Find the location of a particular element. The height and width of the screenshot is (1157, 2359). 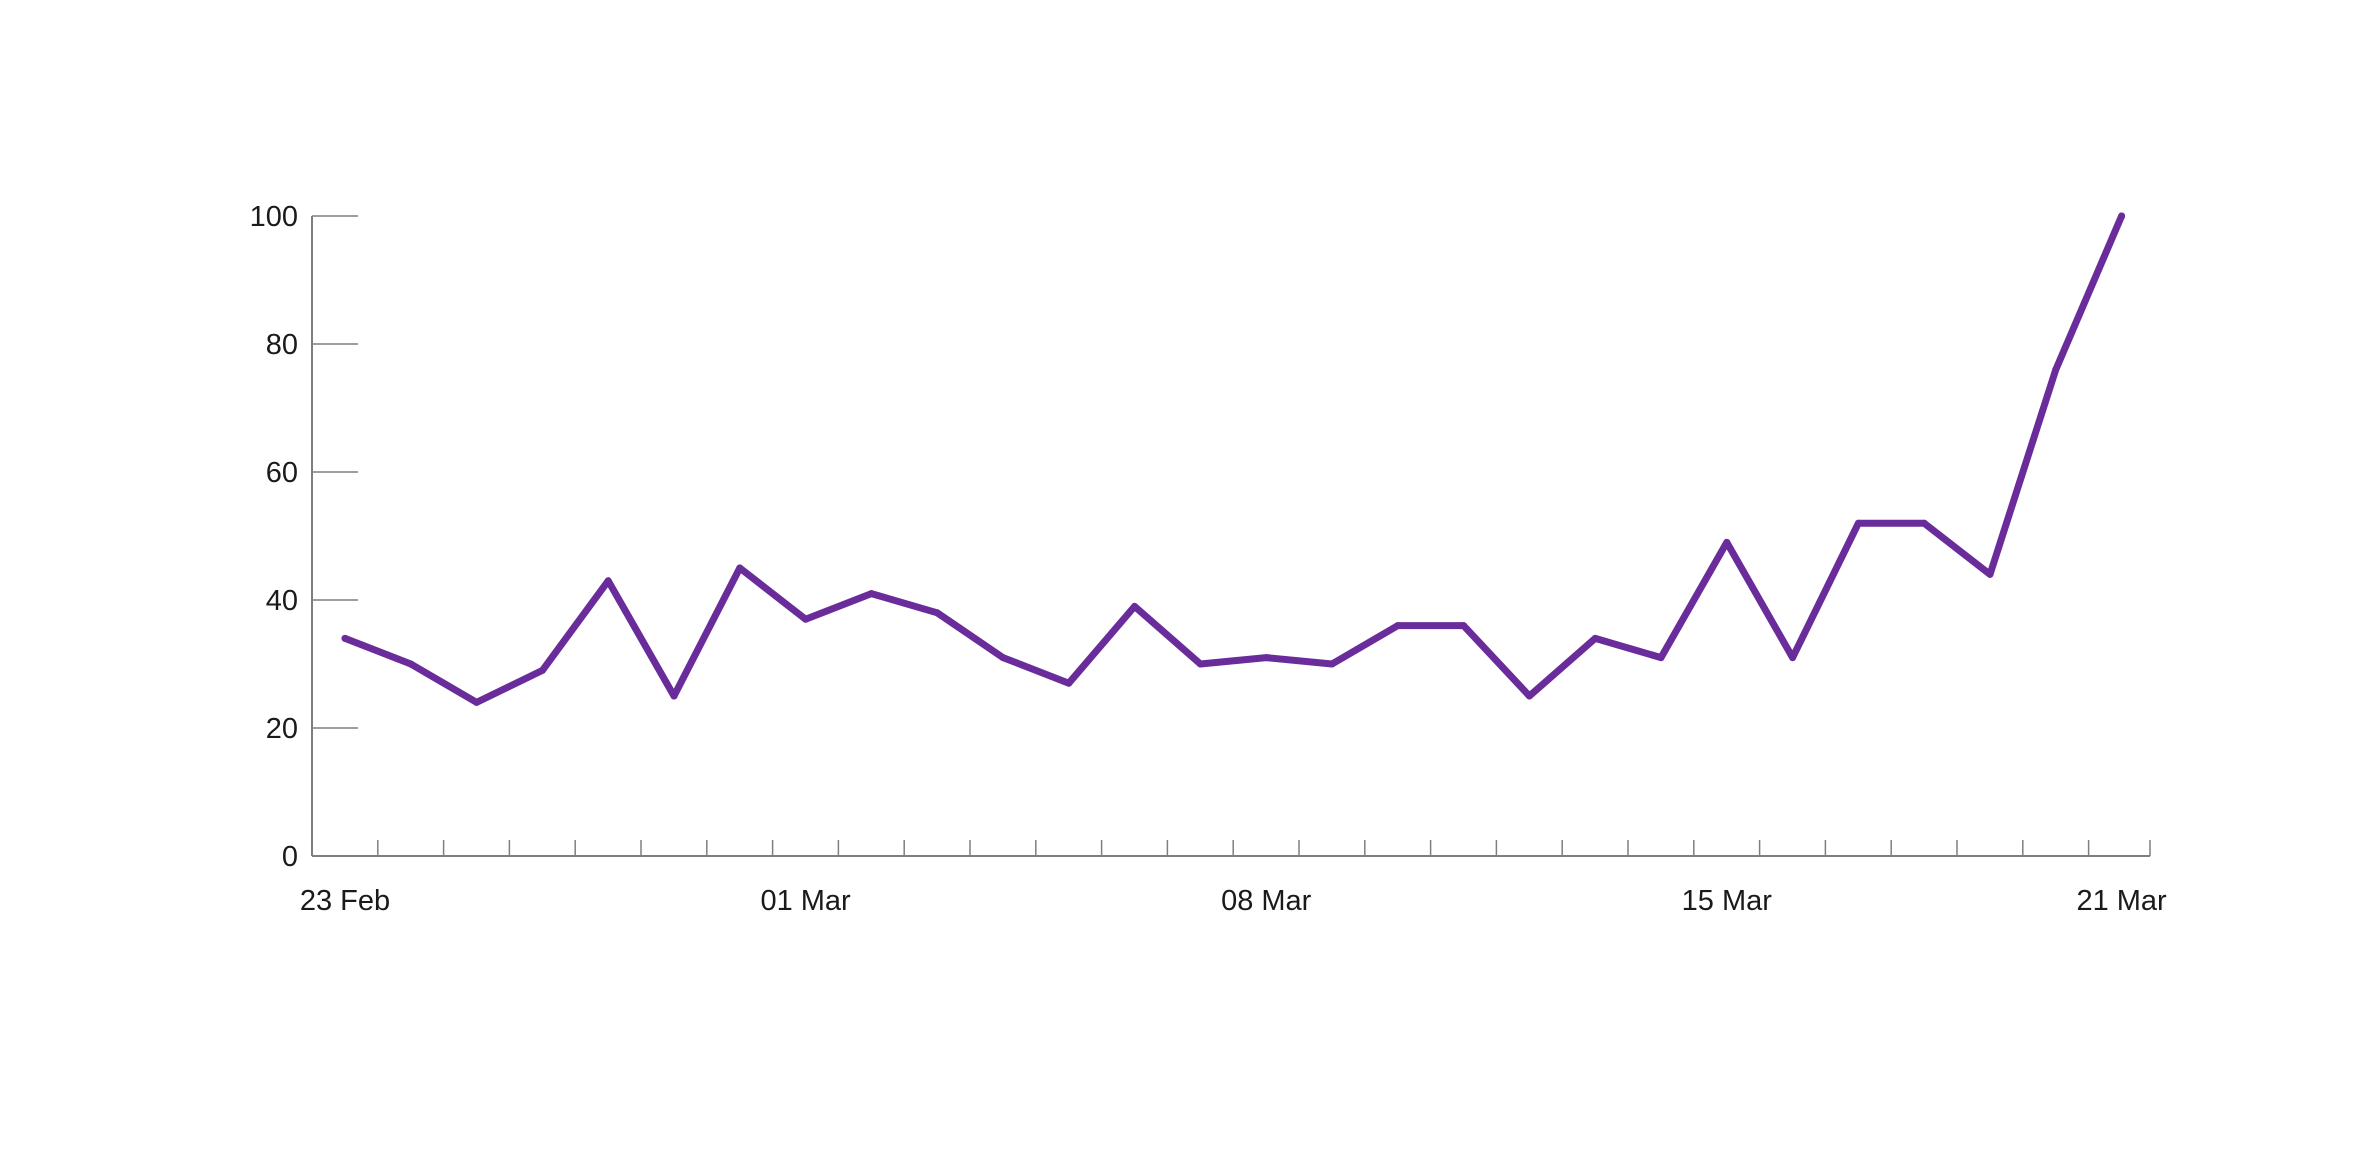

x-tick-label: 08 Mar is located at coordinates (1266, 901).